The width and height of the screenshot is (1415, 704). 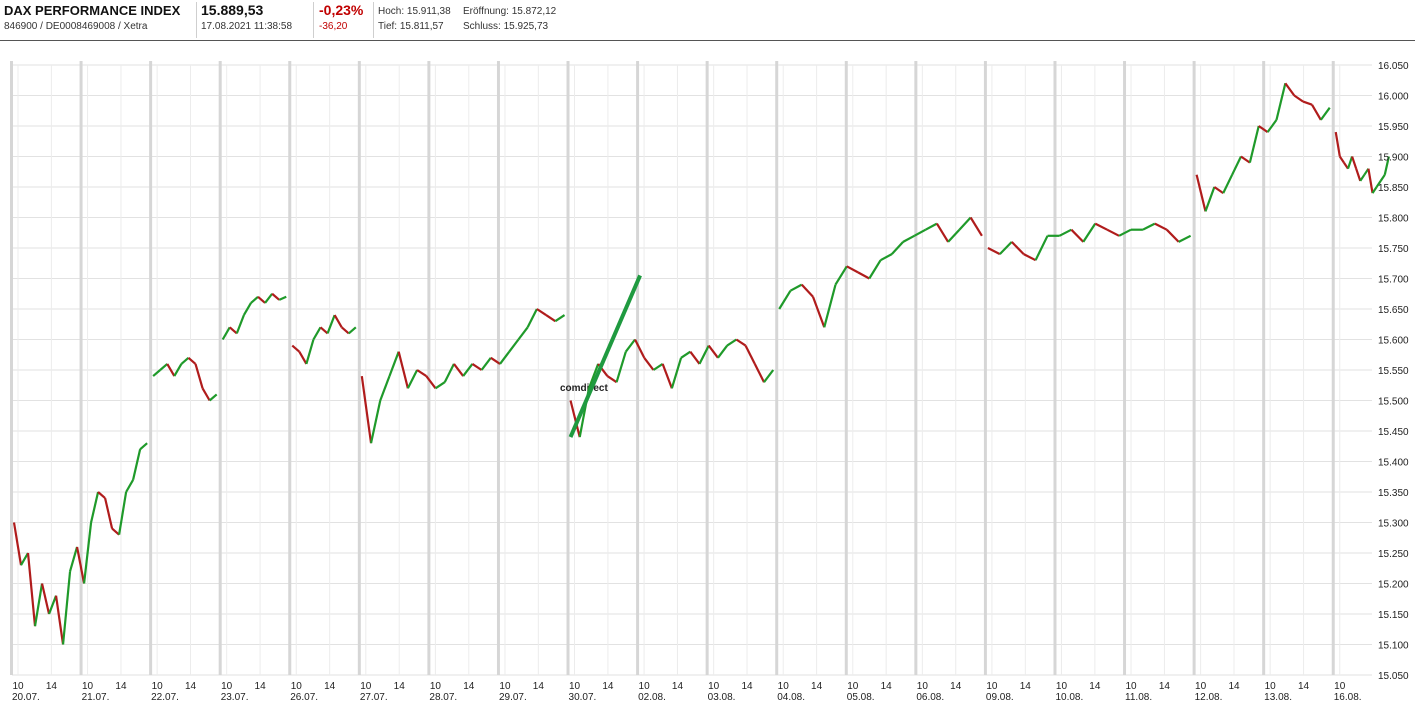 I want to click on x-date-label: 29.07., so click(x=513, y=697).